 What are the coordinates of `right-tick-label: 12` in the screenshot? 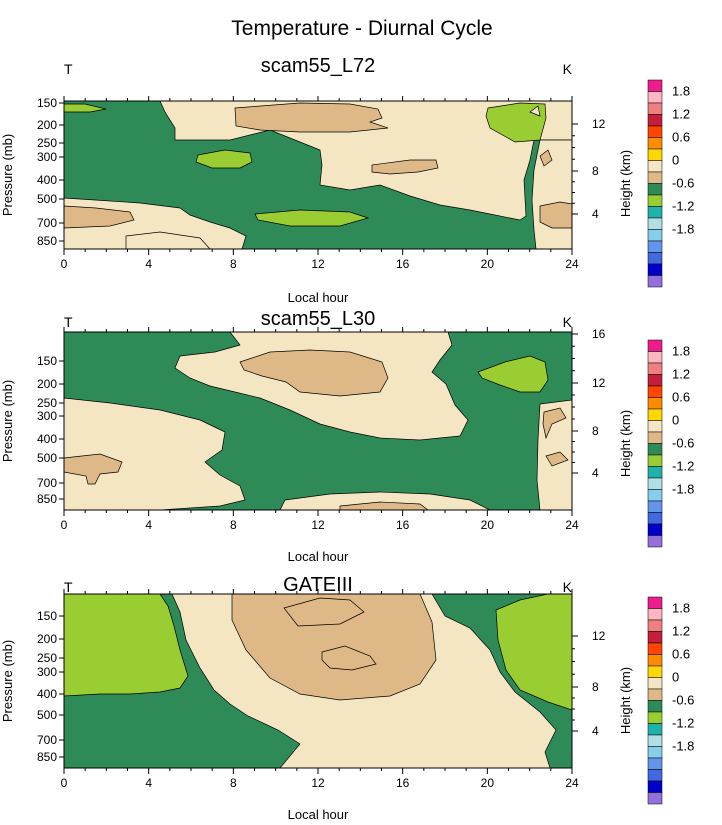 It's located at (599, 636).